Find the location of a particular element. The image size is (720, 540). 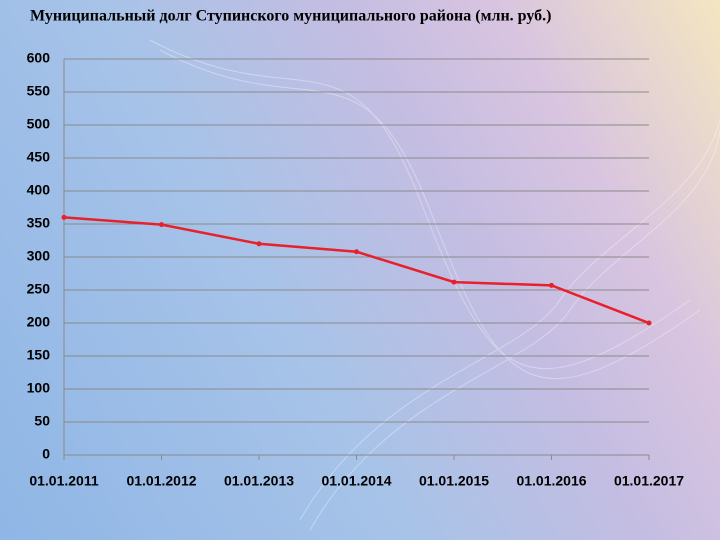

y-tick-label: 0 is located at coordinates (46, 454).